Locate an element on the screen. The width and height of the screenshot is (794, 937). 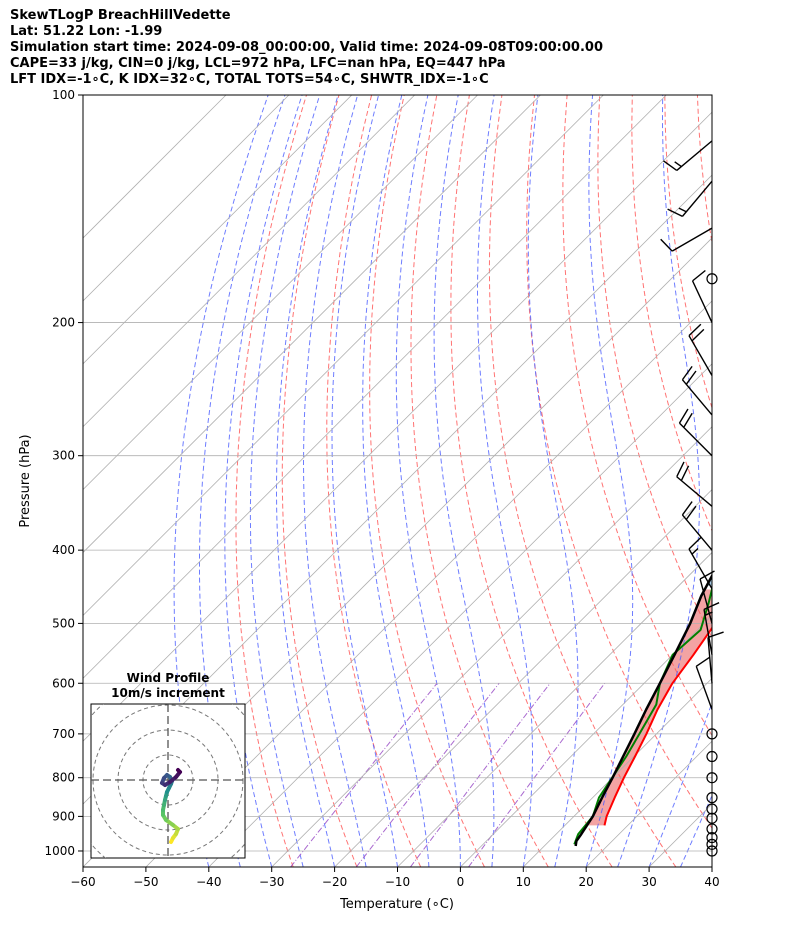
x-tick-label: 20 is located at coordinates (586, 882).